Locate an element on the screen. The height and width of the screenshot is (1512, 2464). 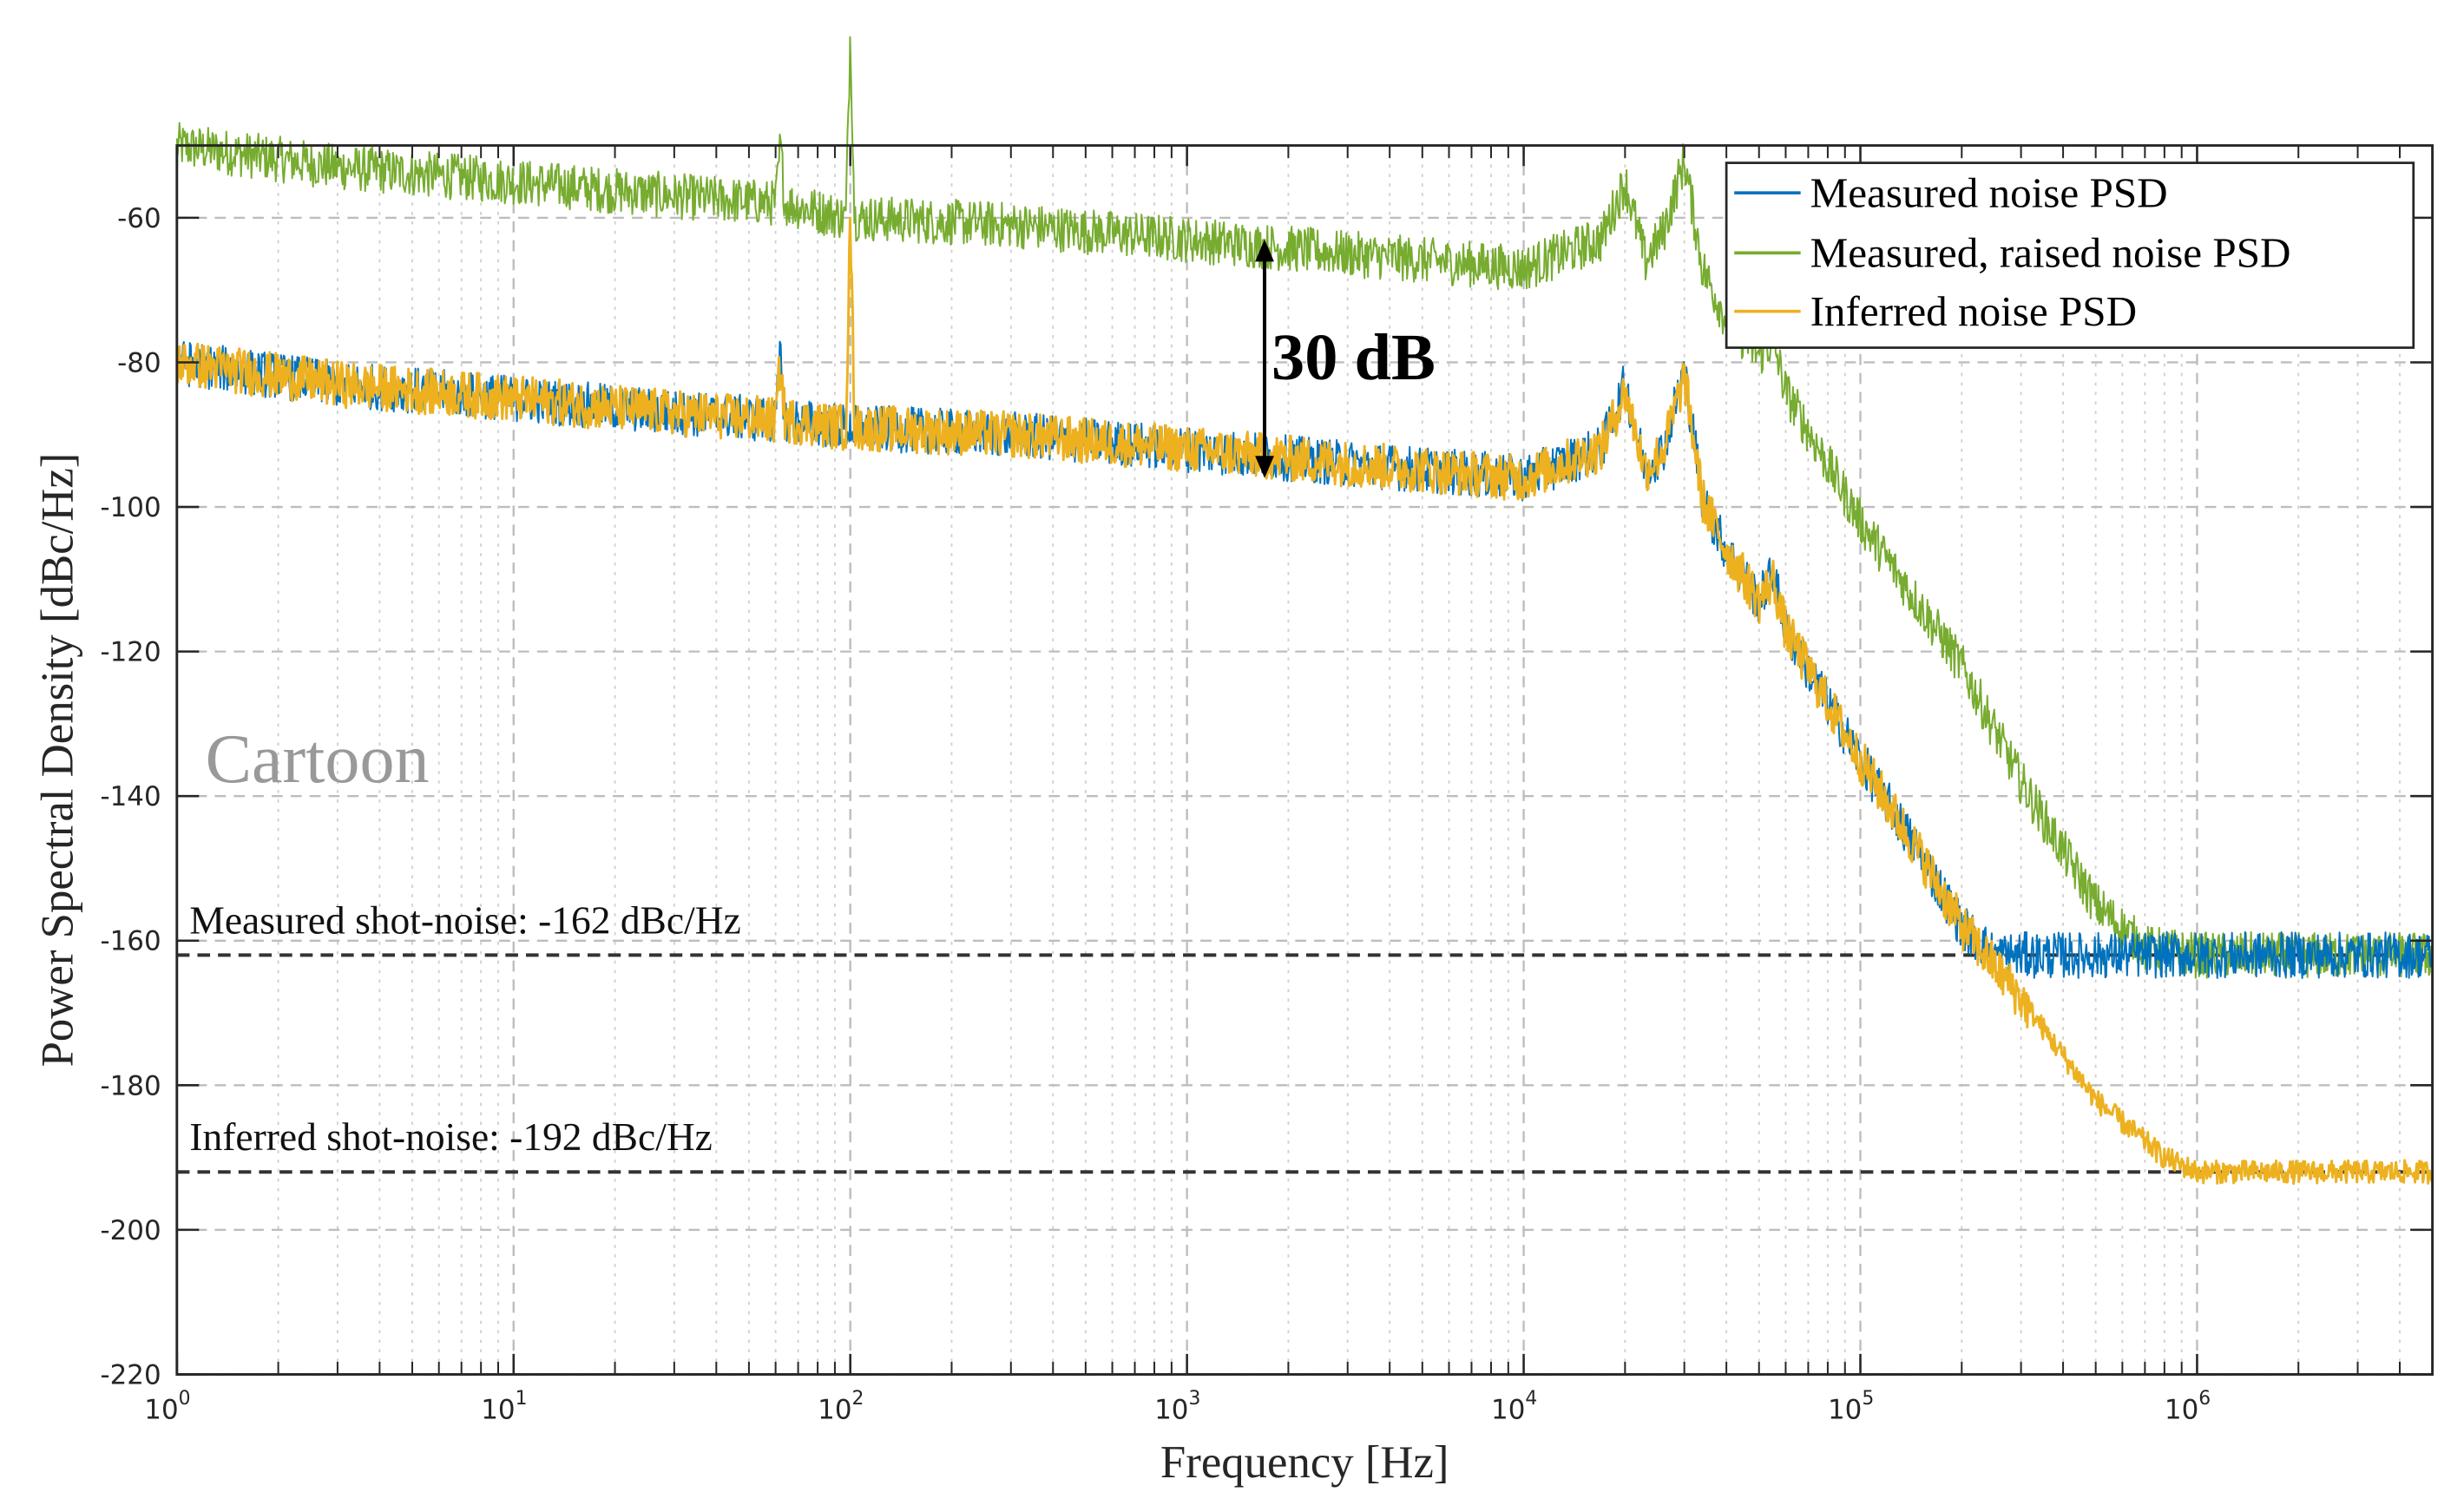
arrow-head-up-icon is located at coordinates (1264, 250).